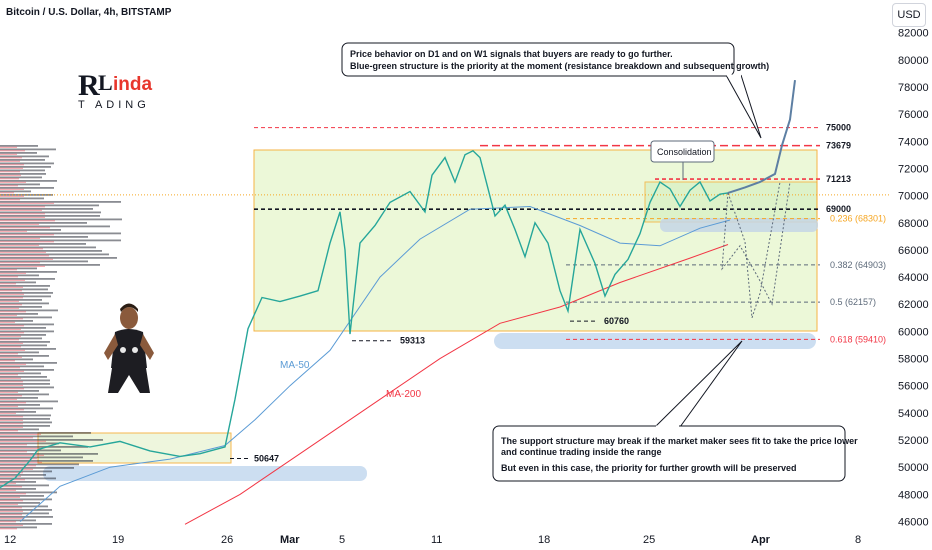 The height and width of the screenshot is (550, 932). Describe the element at coordinates (295, 365) in the screenshot. I see `ma50-label: MA-50` at that location.